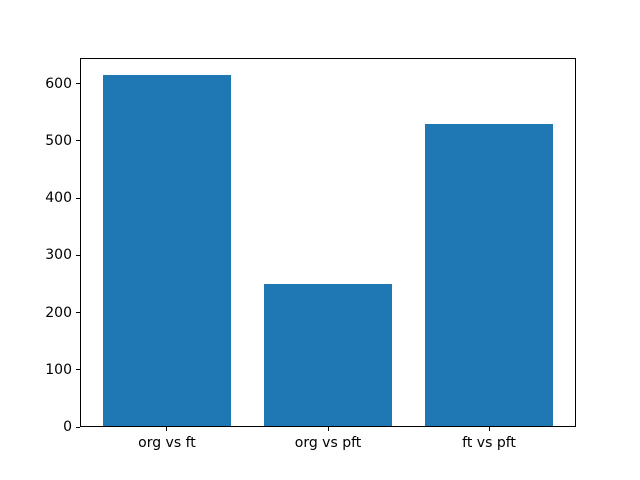  What do you see at coordinates (167, 443) in the screenshot?
I see `x-tick-label-org-vs-ft: org vs ft` at bounding box center [167, 443].